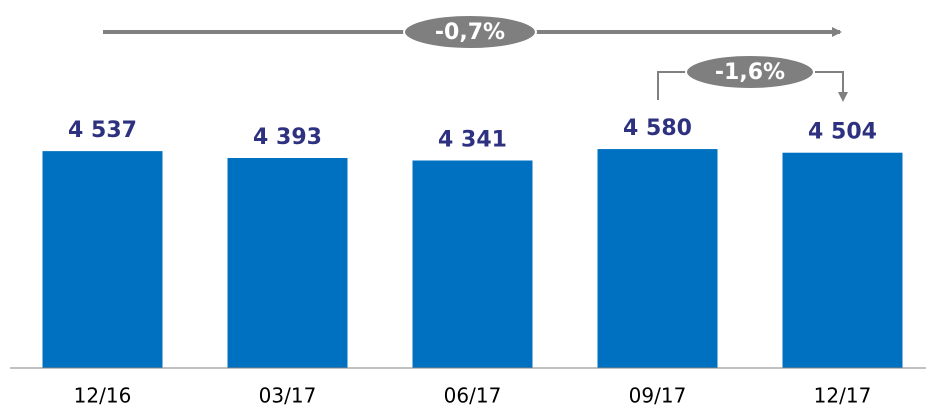 The width and height of the screenshot is (932, 411). Describe the element at coordinates (842, 132) in the screenshot. I see `value-label: 4 504` at that location.